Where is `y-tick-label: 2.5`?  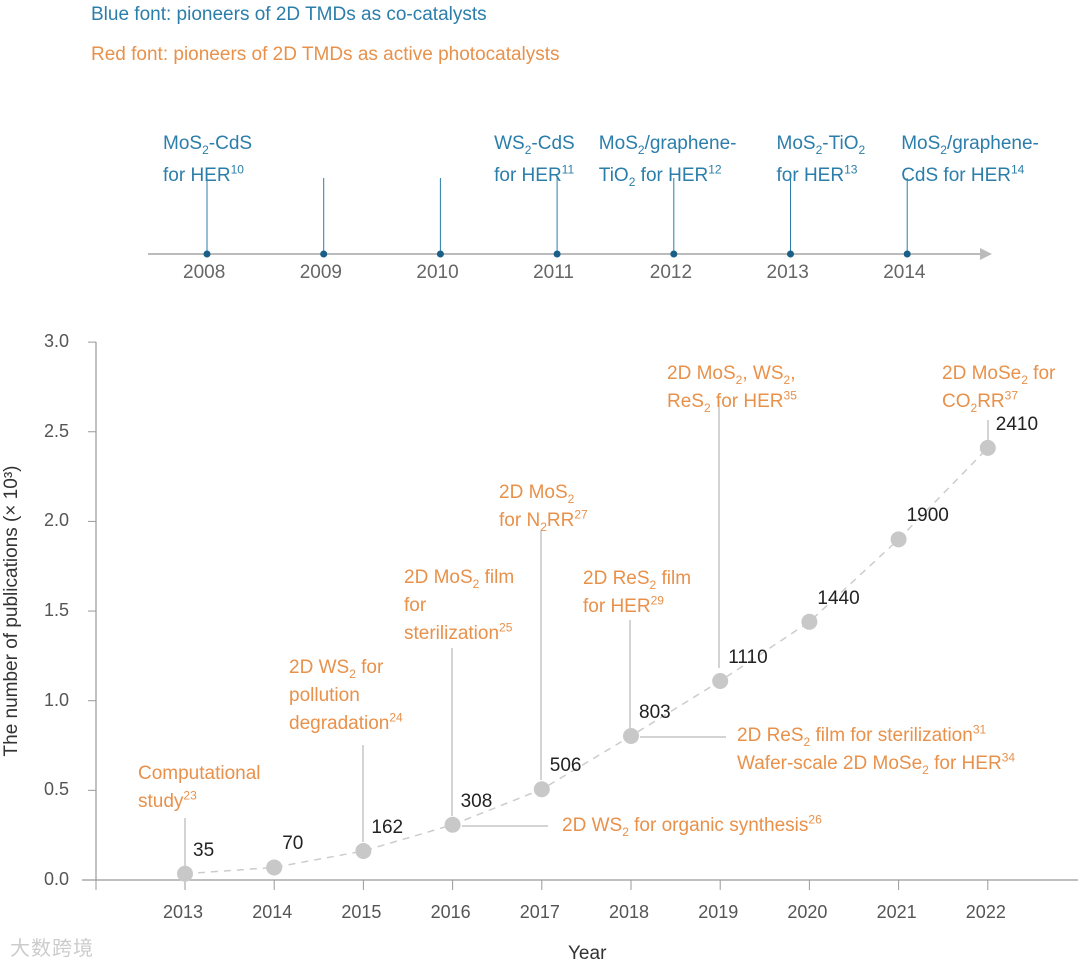 y-tick-label: 2.5 is located at coordinates (57, 430).